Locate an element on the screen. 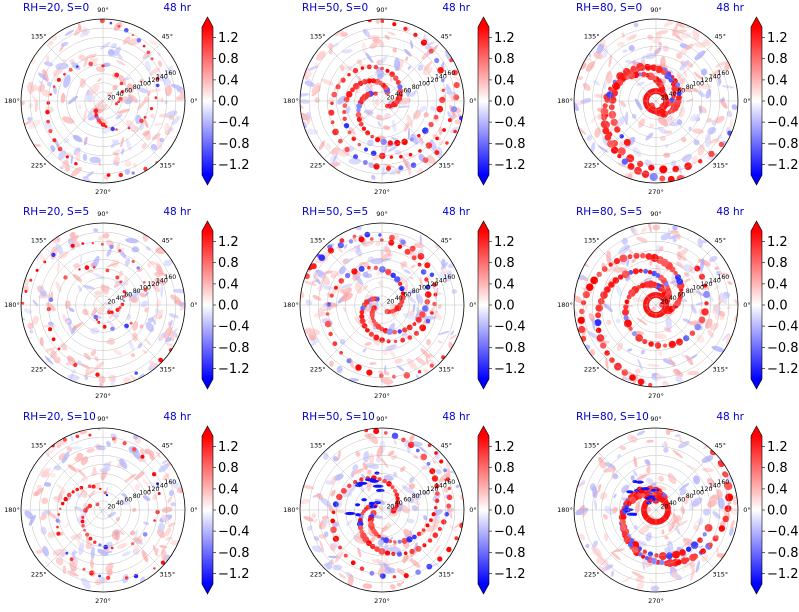  panel-time-label: 48 hr is located at coordinates (177, 8).